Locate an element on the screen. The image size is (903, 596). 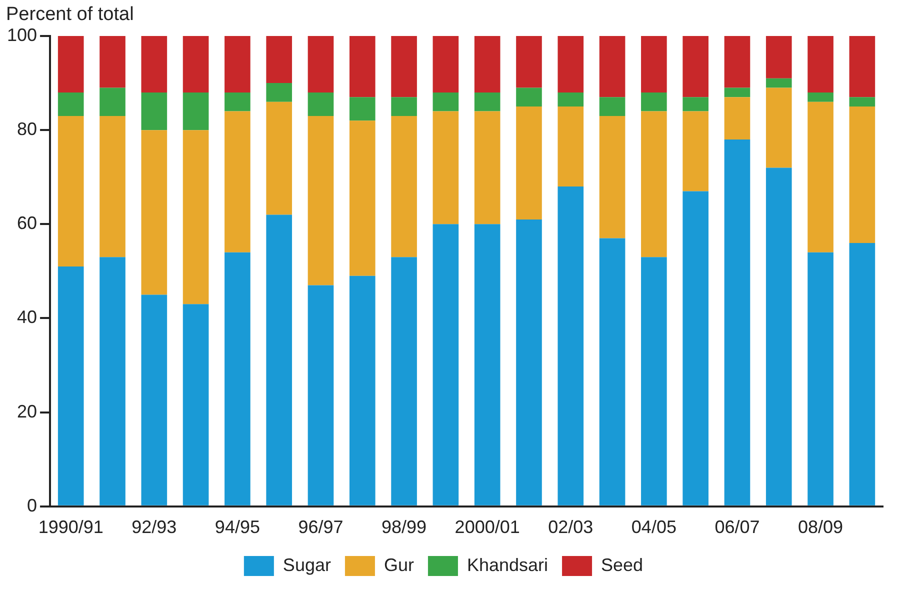
x-tick-label: 06/07 is located at coordinates (737, 527).